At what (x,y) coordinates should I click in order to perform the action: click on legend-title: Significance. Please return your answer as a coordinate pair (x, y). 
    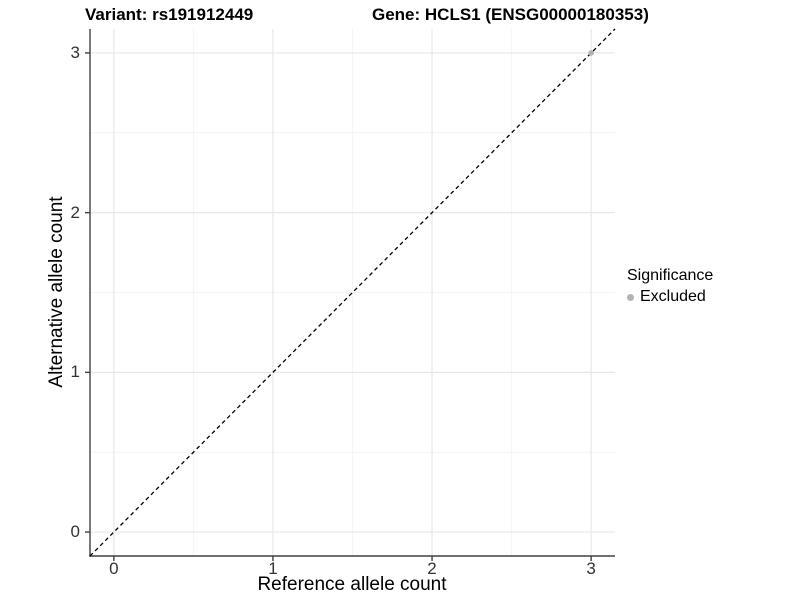
    Looking at the image, I should click on (670, 275).